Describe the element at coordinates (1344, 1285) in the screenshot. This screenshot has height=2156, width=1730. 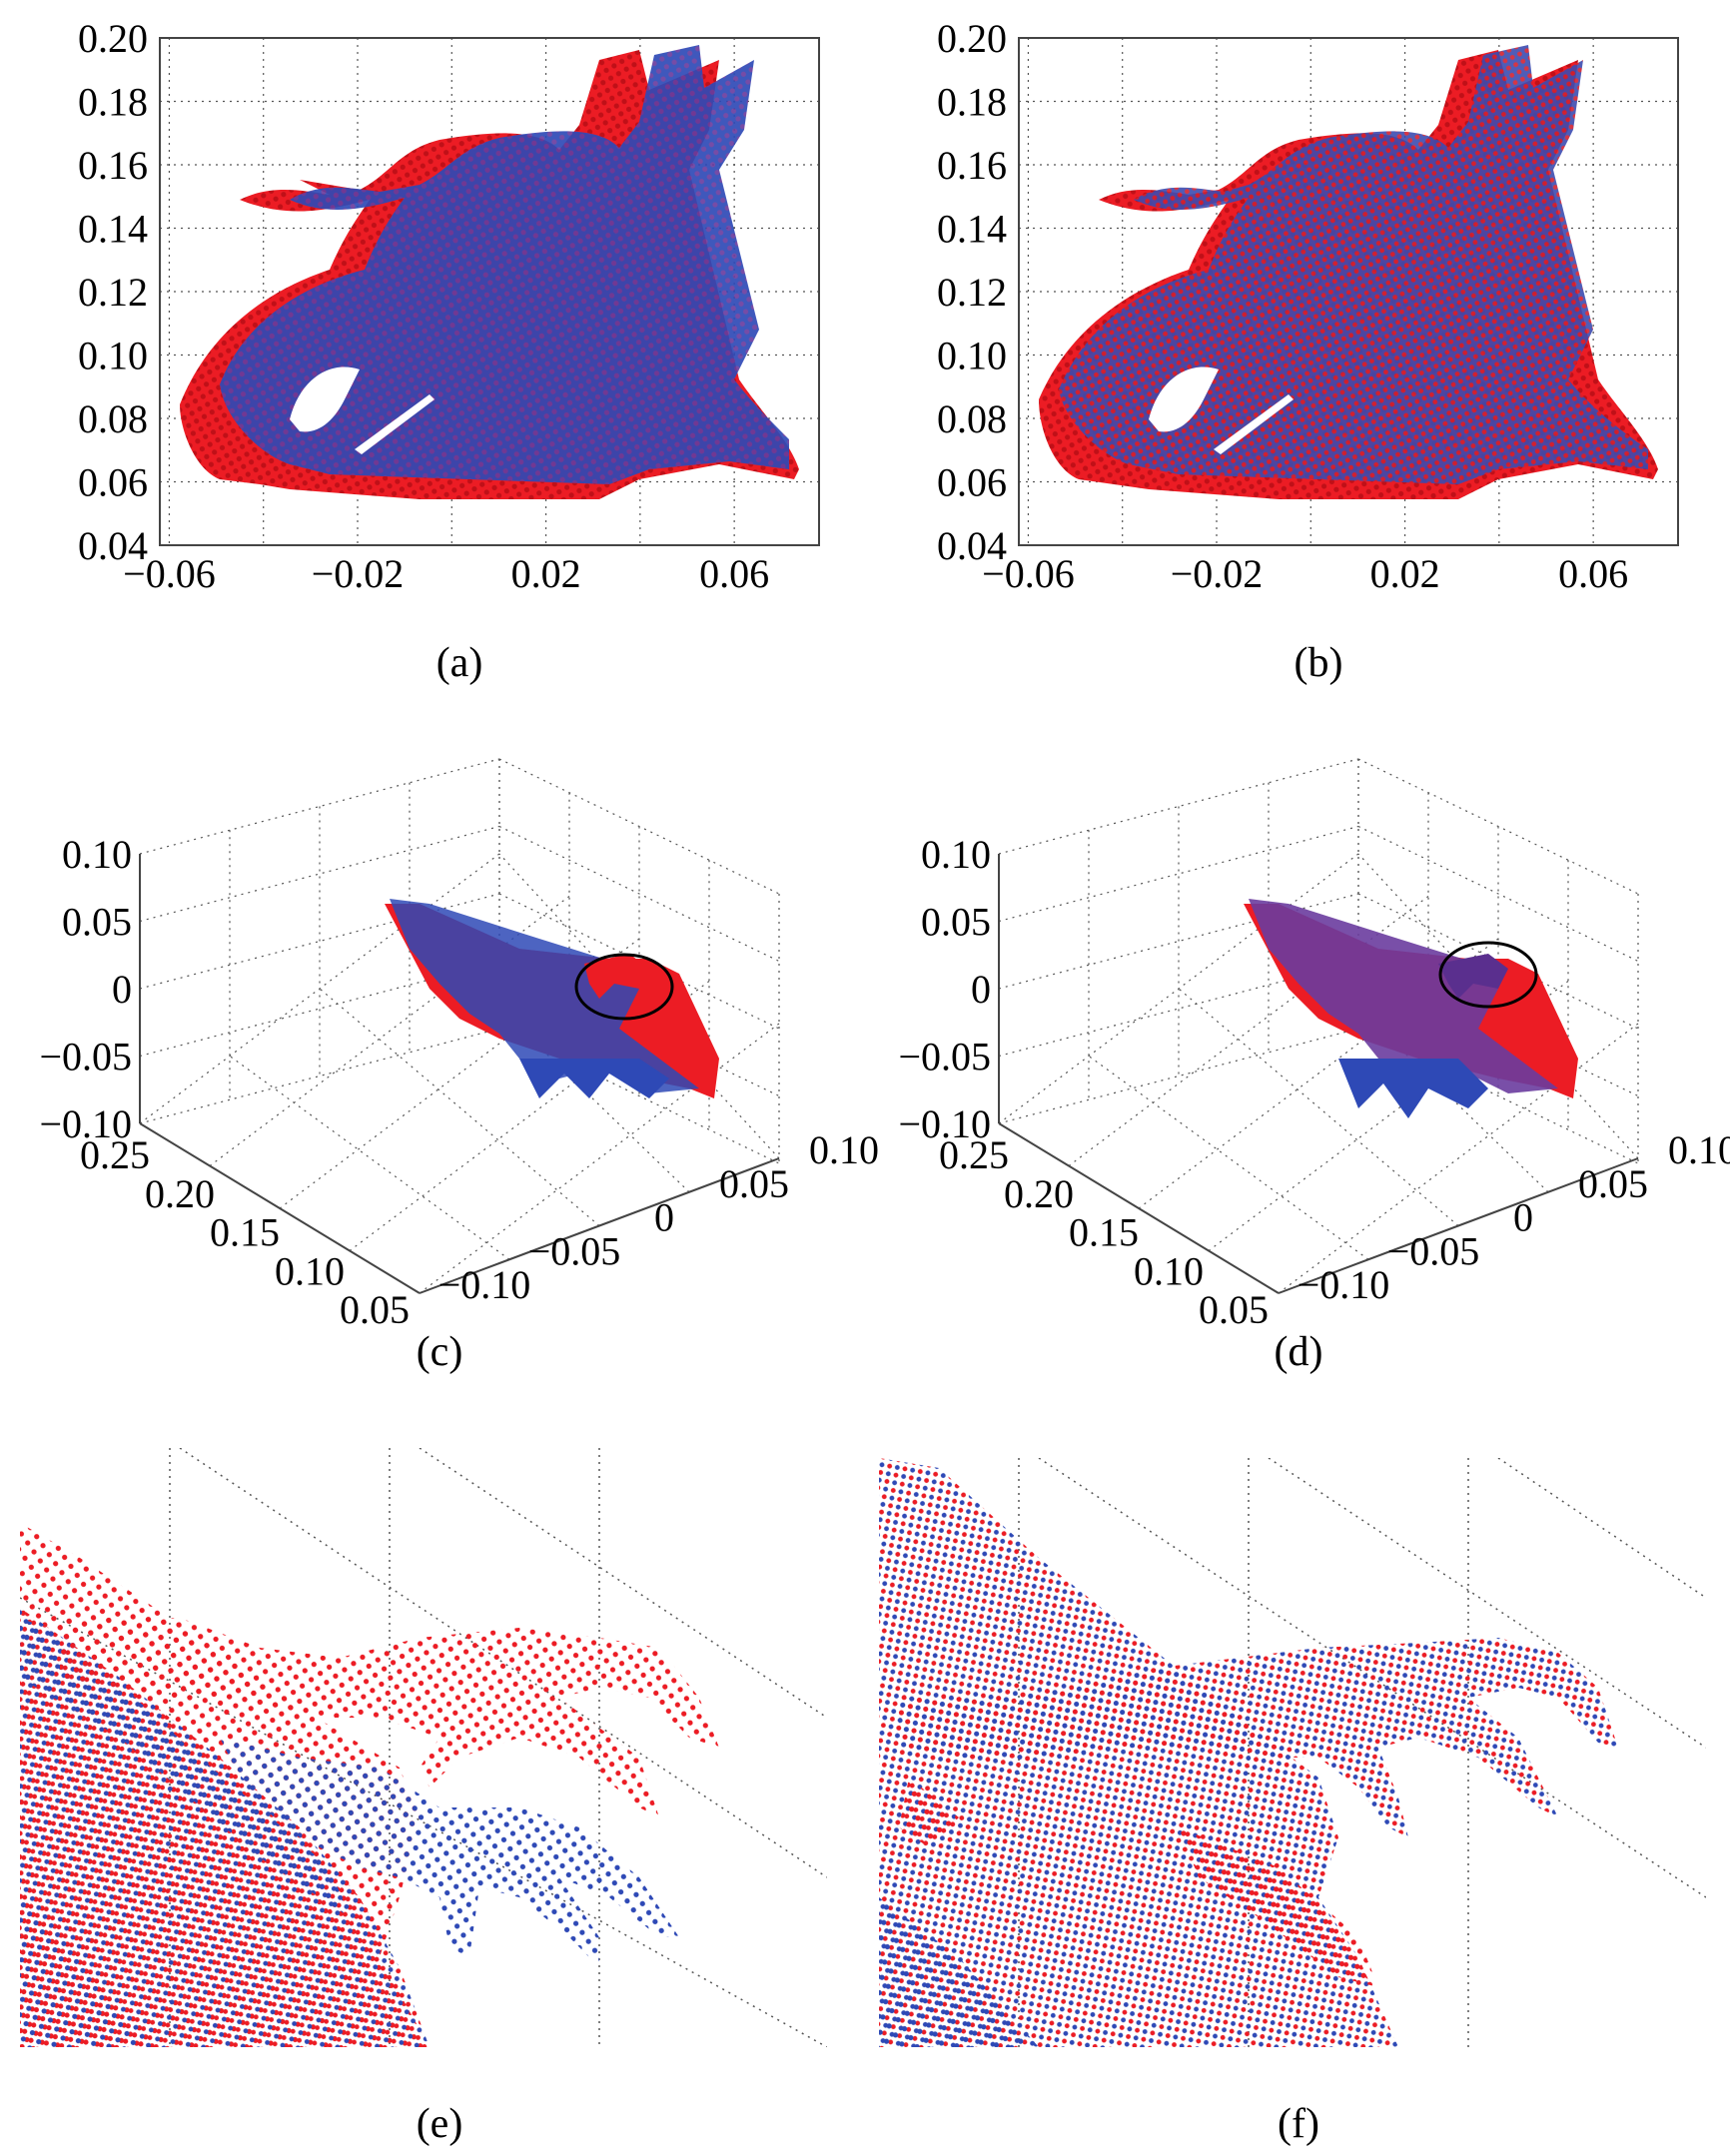
I see `right-axis-tick-label: −0.10` at that location.